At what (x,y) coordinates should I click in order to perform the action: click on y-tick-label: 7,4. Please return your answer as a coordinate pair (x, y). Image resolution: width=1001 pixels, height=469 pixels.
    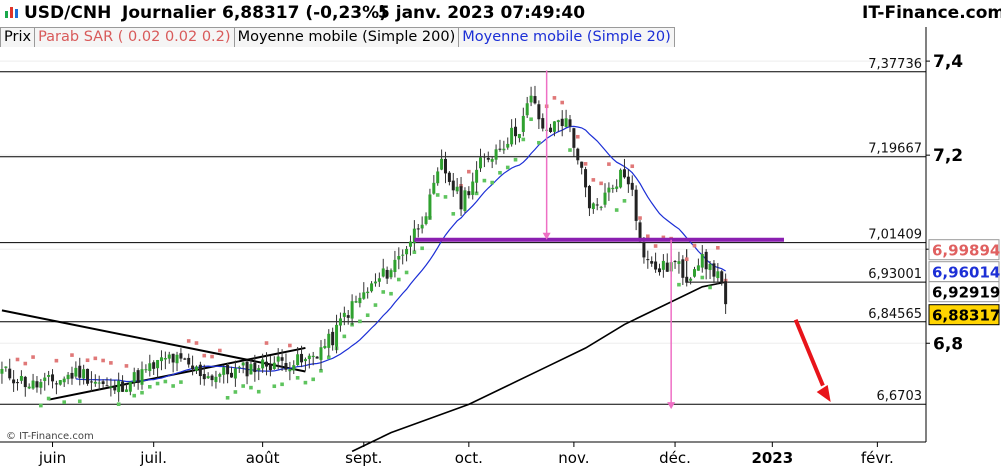
    Looking at the image, I should click on (948, 62).